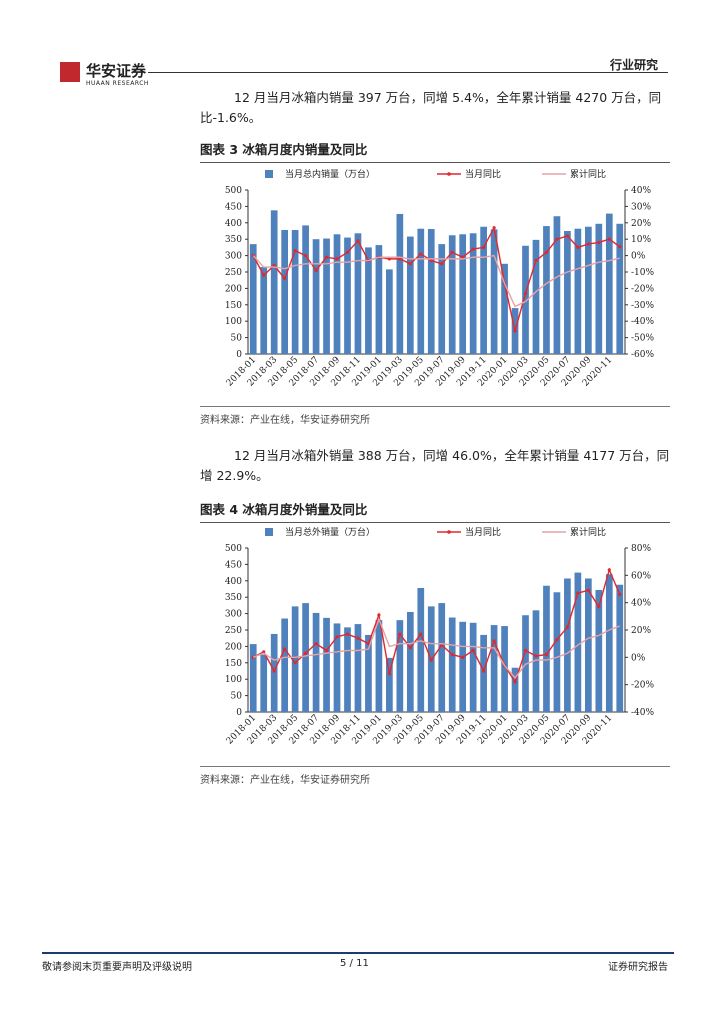 This screenshot has width=724, height=1024. What do you see at coordinates (233, 289) in the screenshot?
I see `y-tick-label: 200` at bounding box center [233, 289].